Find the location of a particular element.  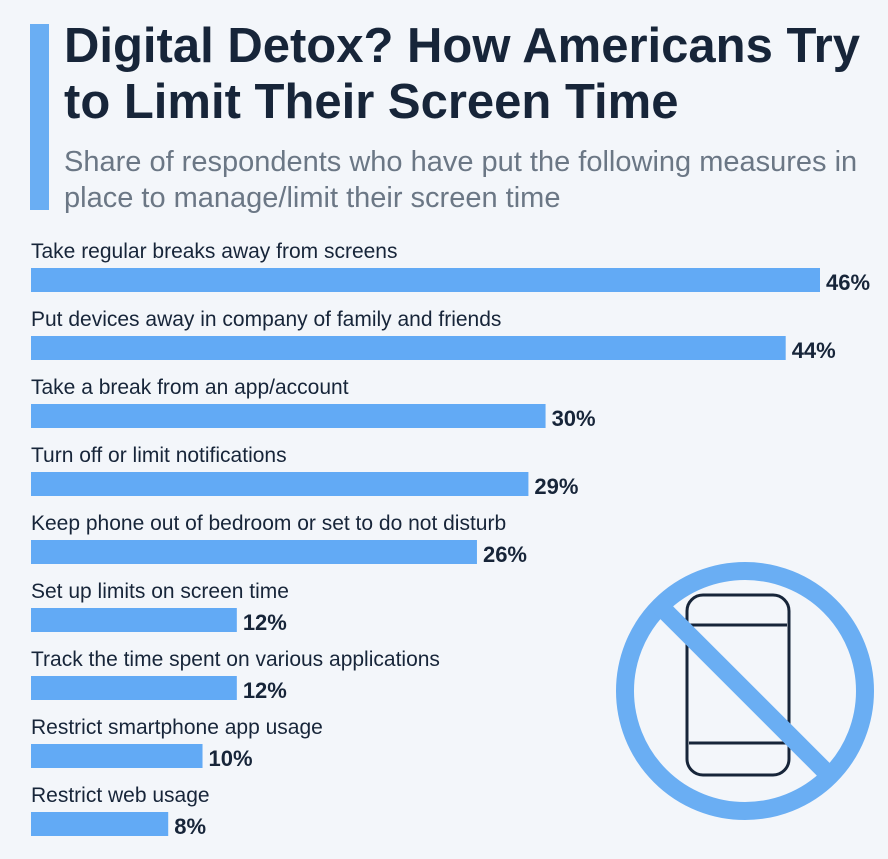

no-phone-icon is located at coordinates (745, 691).